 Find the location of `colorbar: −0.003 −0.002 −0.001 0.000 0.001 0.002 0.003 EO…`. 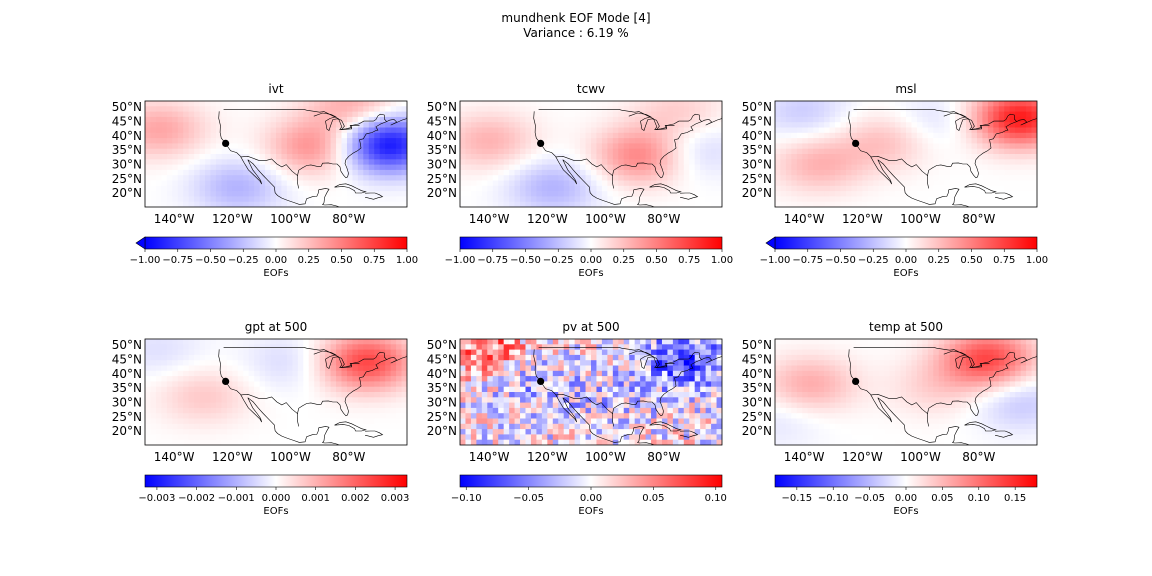

colorbar: −0.003 −0.002 −0.001 0.000 0.001 0.002 0.003 EO… is located at coordinates (274, 495).